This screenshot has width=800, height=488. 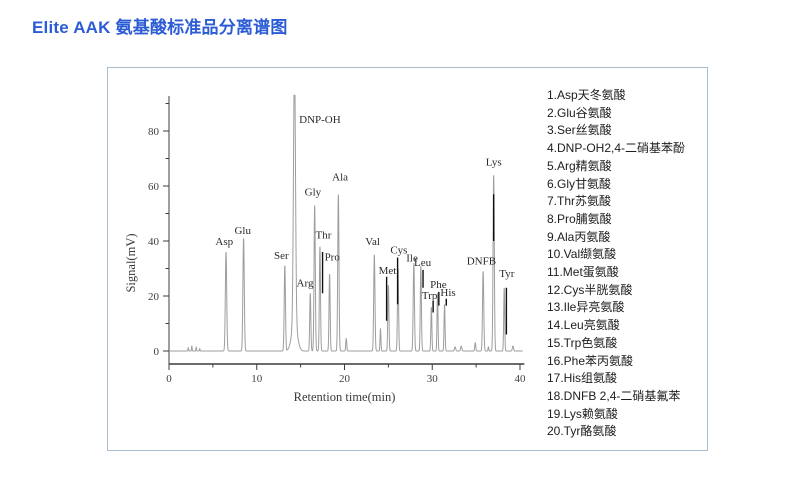 I want to click on y-tick-label: 20, so click(x=154, y=297).